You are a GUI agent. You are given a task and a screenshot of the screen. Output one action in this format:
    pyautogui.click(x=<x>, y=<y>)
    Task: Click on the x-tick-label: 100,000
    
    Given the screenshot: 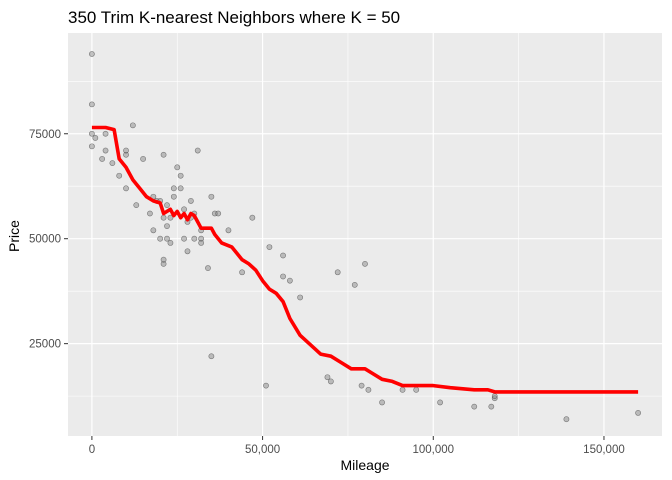 What is the action you would take?
    pyautogui.click(x=433, y=450)
    